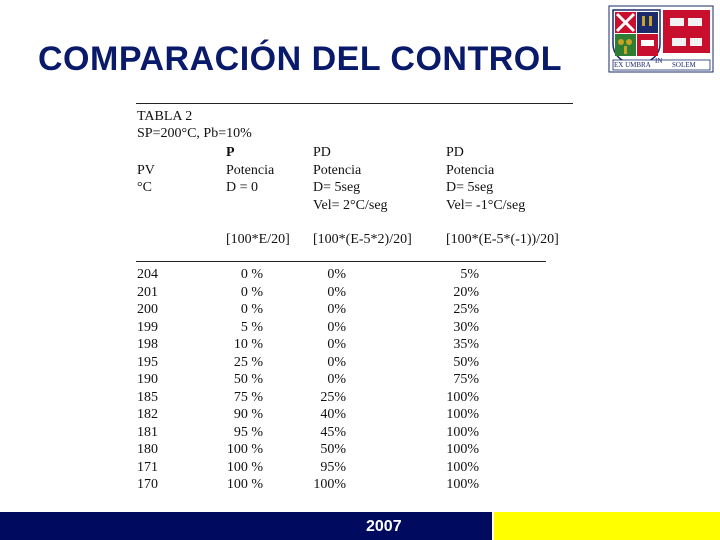 Image resolution: width=720 pixels, height=540 pixels. I want to click on university-logo: EX UMBRA IN SOLEM, so click(661, 39).